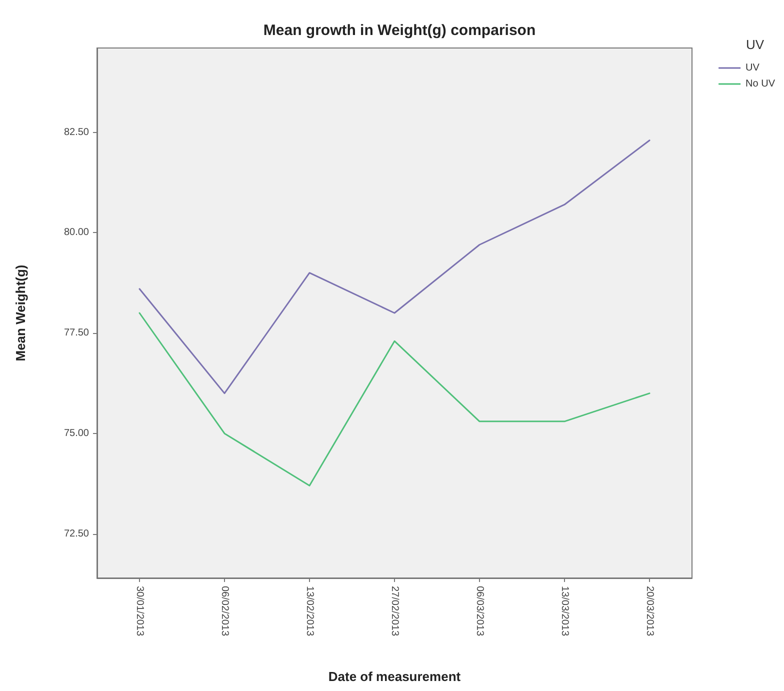 The image size is (784, 691). Describe the element at coordinates (399, 30) in the screenshot. I see `chart-title: Mean growth in Weight(g) comparison` at that location.